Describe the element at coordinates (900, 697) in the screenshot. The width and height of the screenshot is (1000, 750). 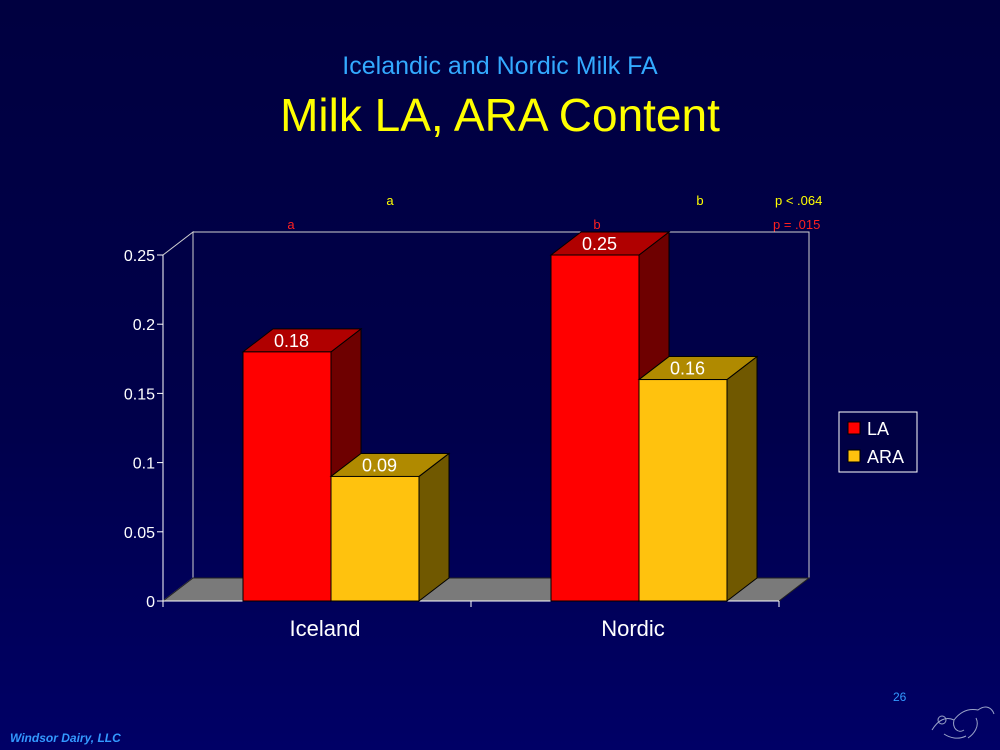
I see `slide-number: 26` at that location.